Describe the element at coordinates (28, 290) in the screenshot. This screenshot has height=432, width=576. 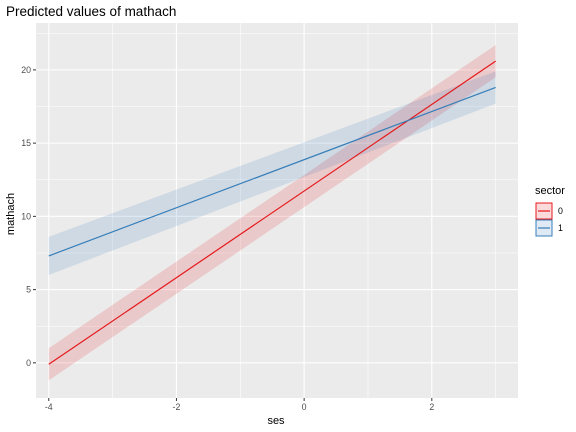
I see `y-tick-label: 5` at that location.